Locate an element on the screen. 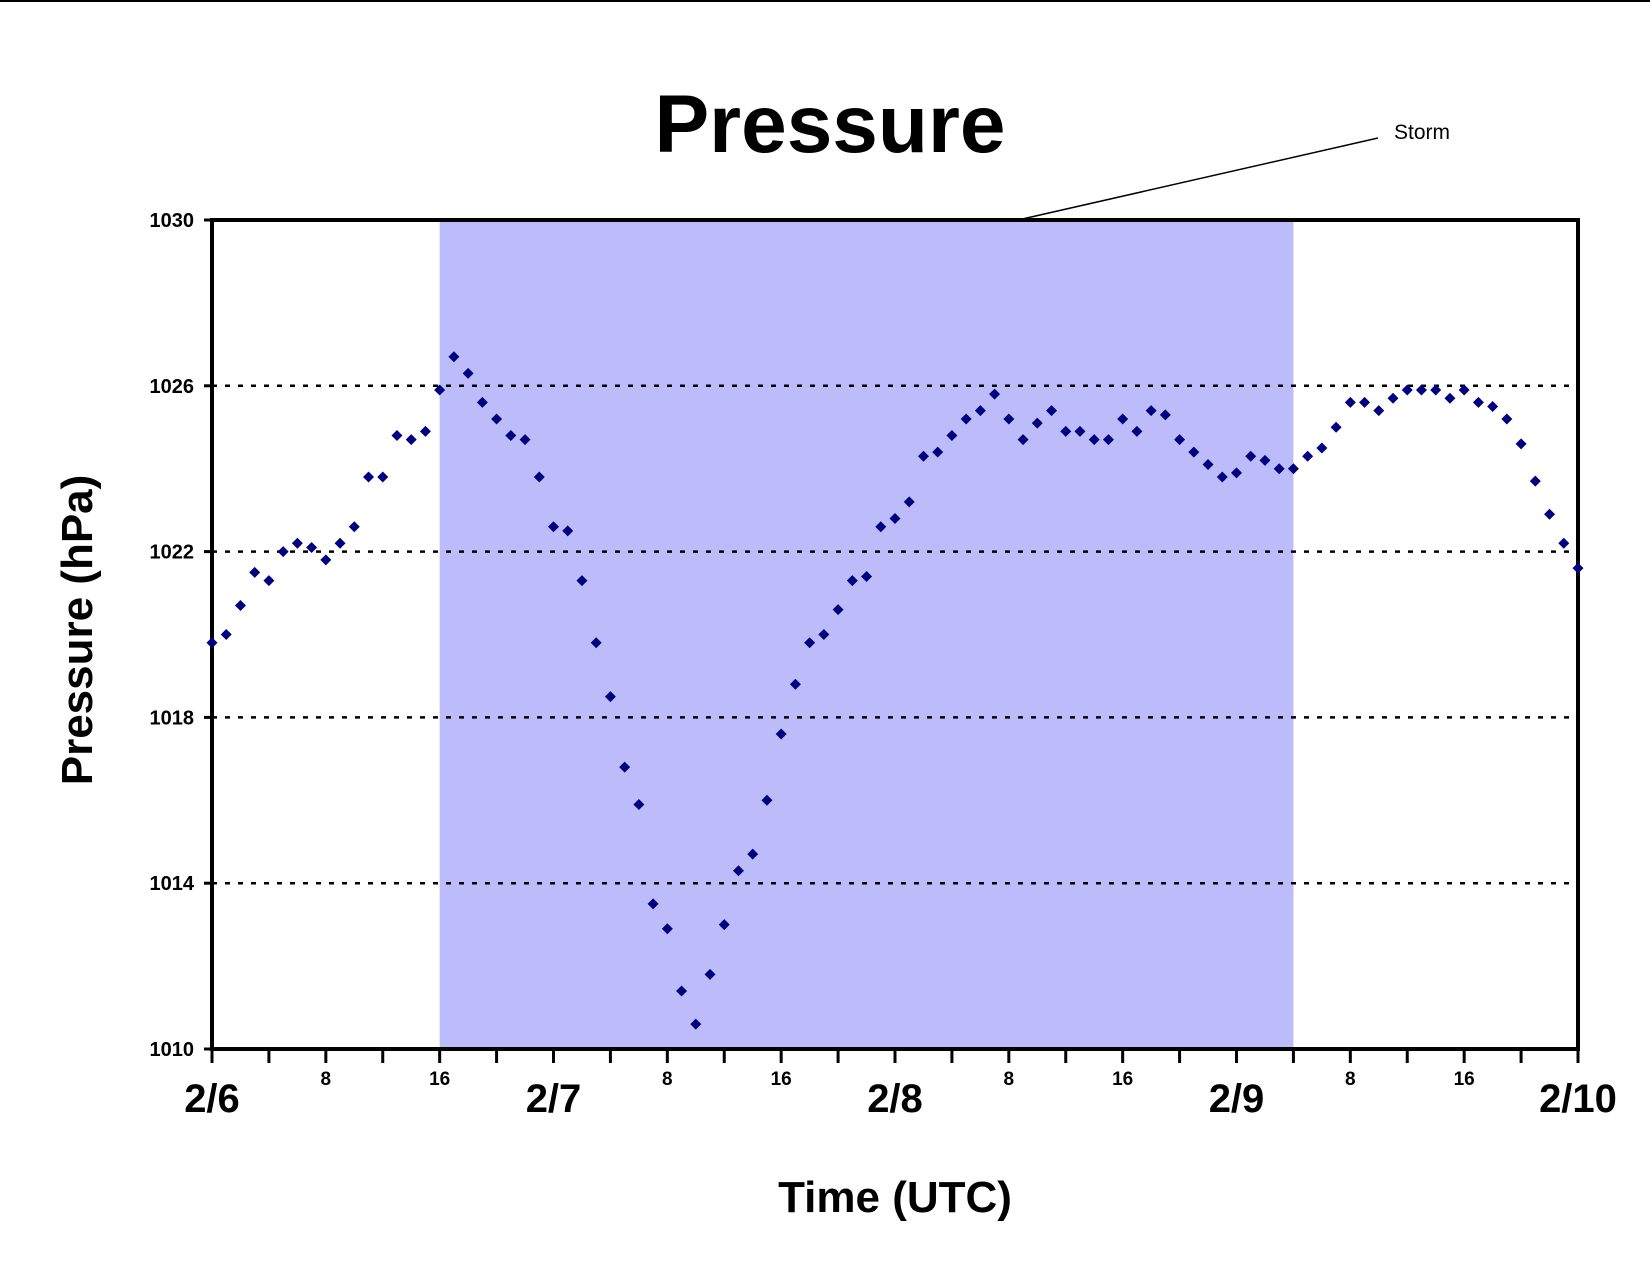 Image resolution: width=1650 pixels, height=1275 pixels. x-axis-ticks: 2/6 8 16 2/7 8 16 2/8 8 16 2/9 8 16 2/10 is located at coordinates (900, 1085).